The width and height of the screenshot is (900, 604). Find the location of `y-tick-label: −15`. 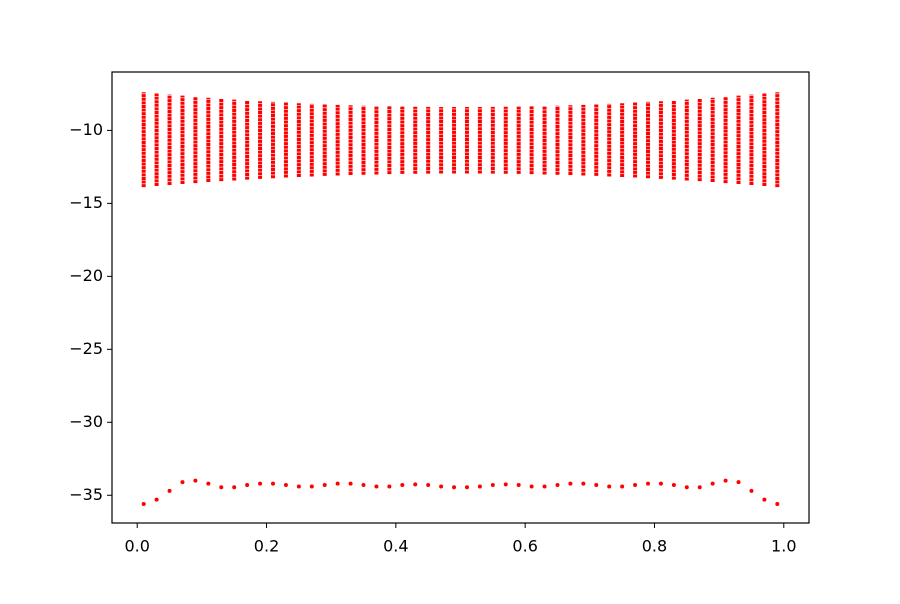

y-tick-label: −15 is located at coordinates (86, 202).